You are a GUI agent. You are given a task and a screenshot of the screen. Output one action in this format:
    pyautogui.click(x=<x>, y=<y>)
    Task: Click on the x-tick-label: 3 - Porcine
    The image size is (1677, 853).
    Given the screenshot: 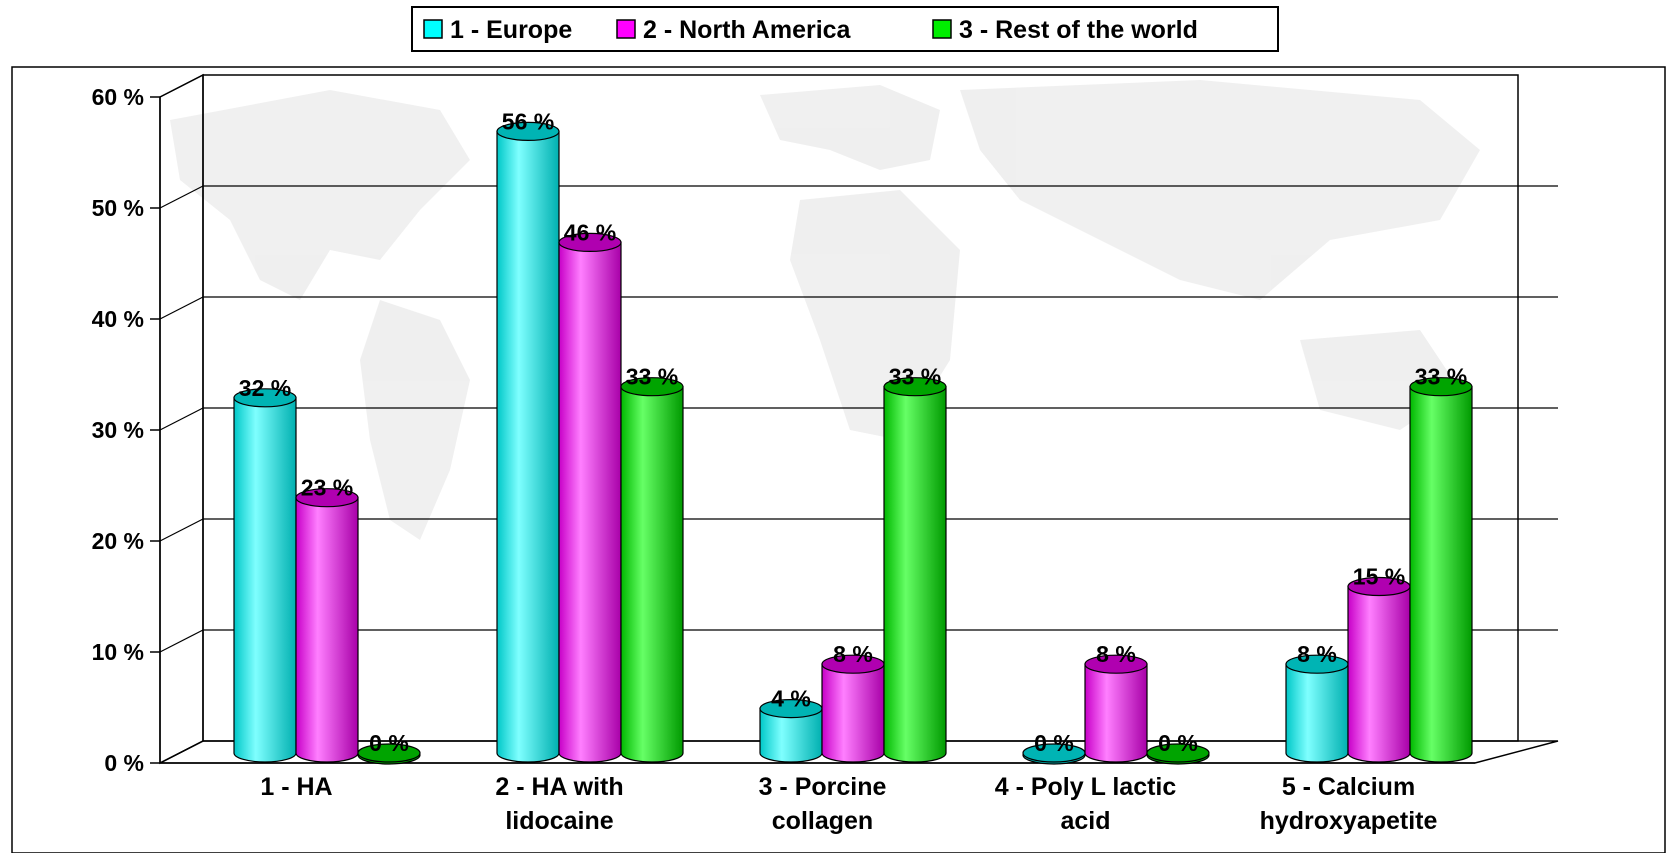 What is the action you would take?
    pyautogui.click(x=823, y=787)
    